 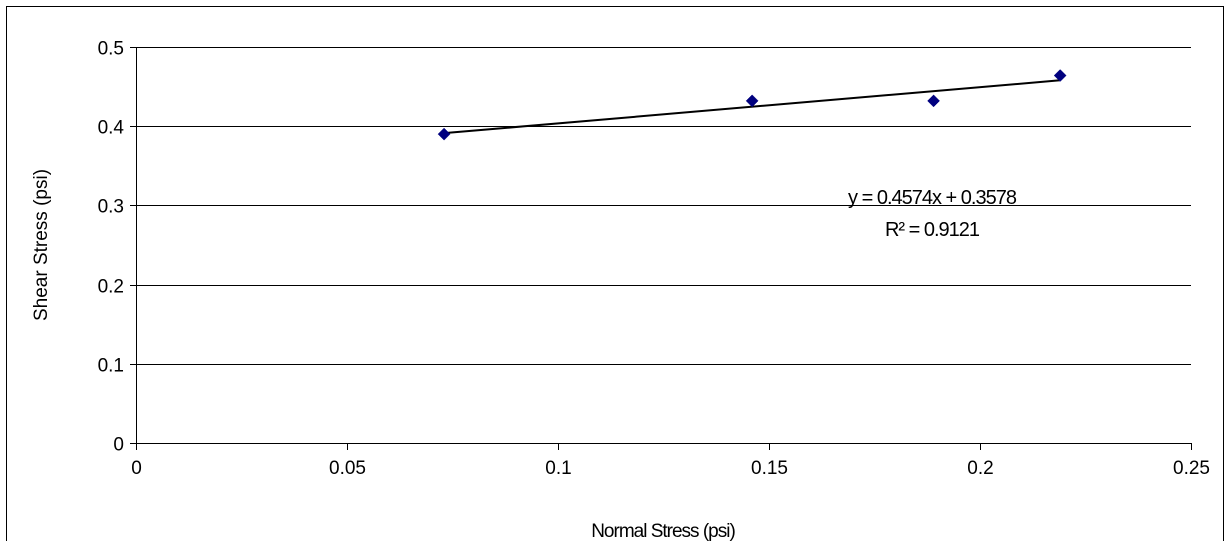 I want to click on y-tick-label-0: 0, so click(x=118, y=445).